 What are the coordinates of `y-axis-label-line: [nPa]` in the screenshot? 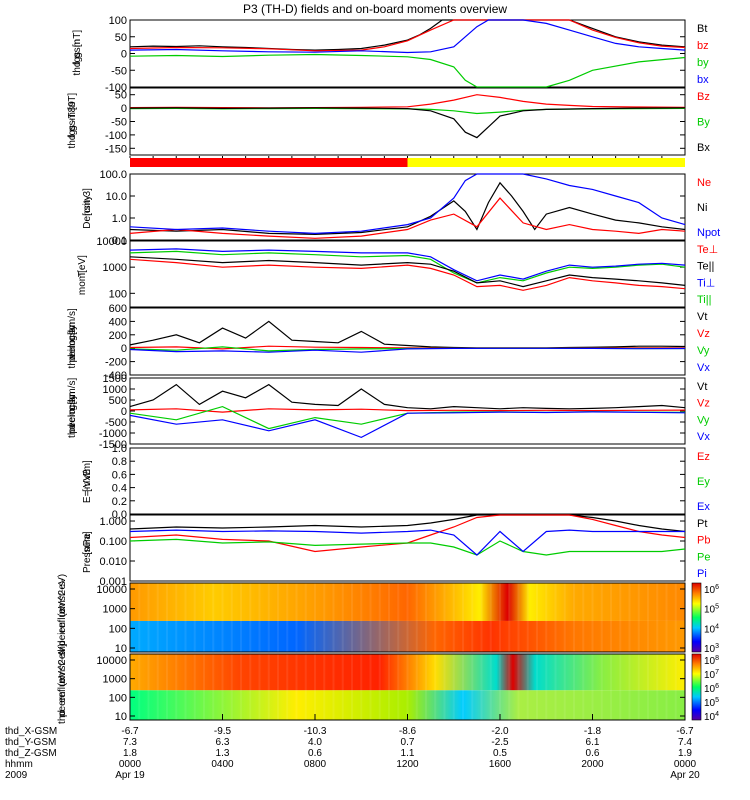 It's located at (87, 543).